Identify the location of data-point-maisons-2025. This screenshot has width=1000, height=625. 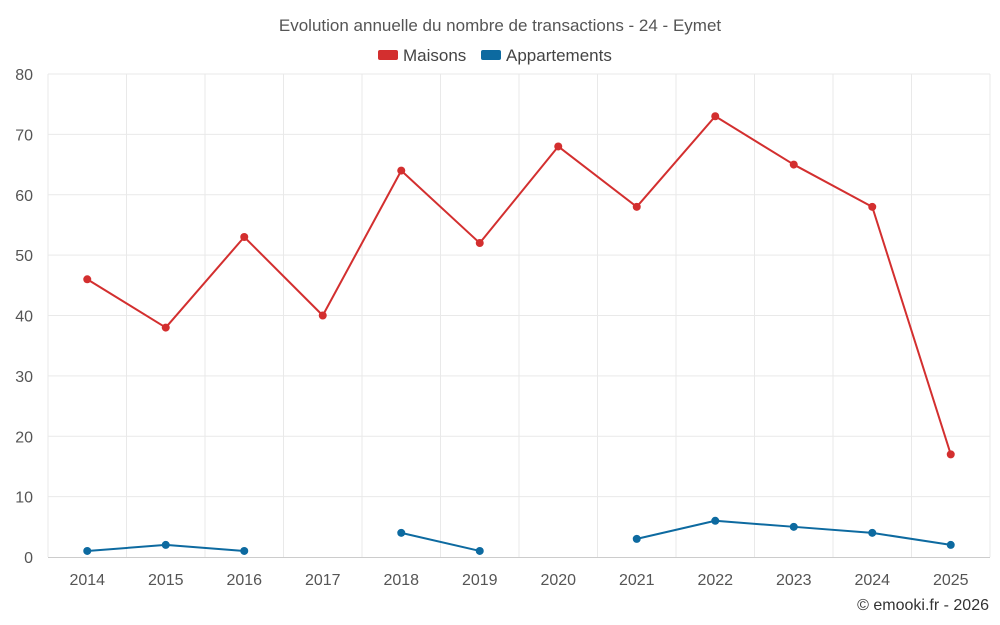
(950, 454).